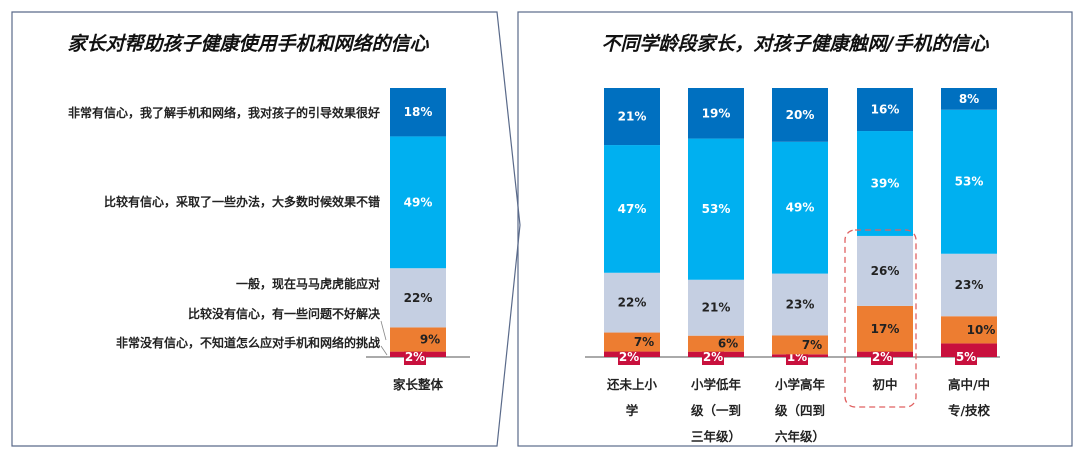  I want to click on legend-label: 一般，现在马马虎虎能应对, so click(308, 283).